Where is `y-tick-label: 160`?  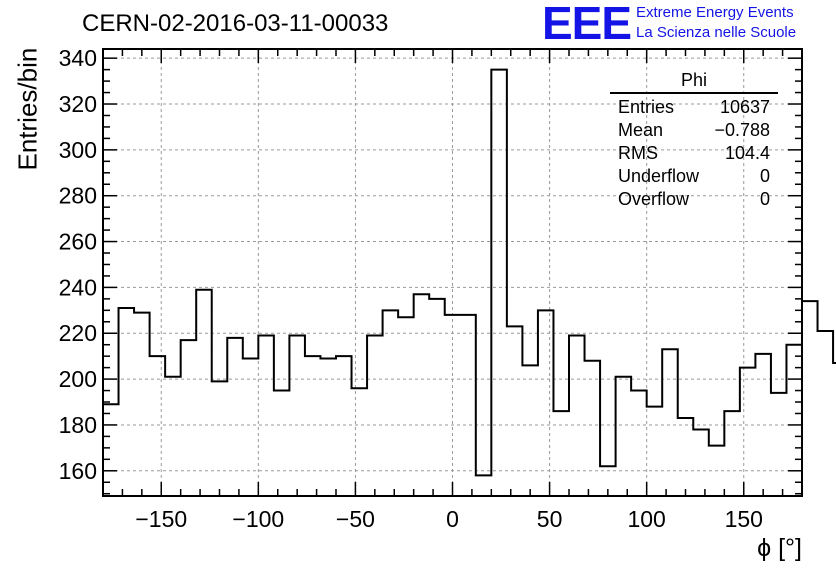 y-tick-label: 160 is located at coordinates (78, 471).